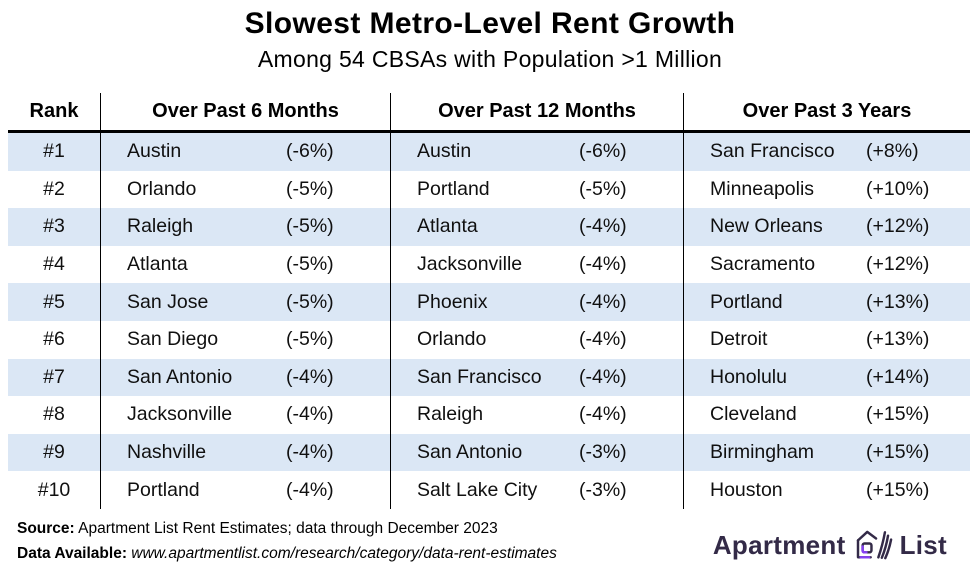 This screenshot has width=980, height=576. I want to click on three-year-cell: Houston (+15%), so click(826, 490).